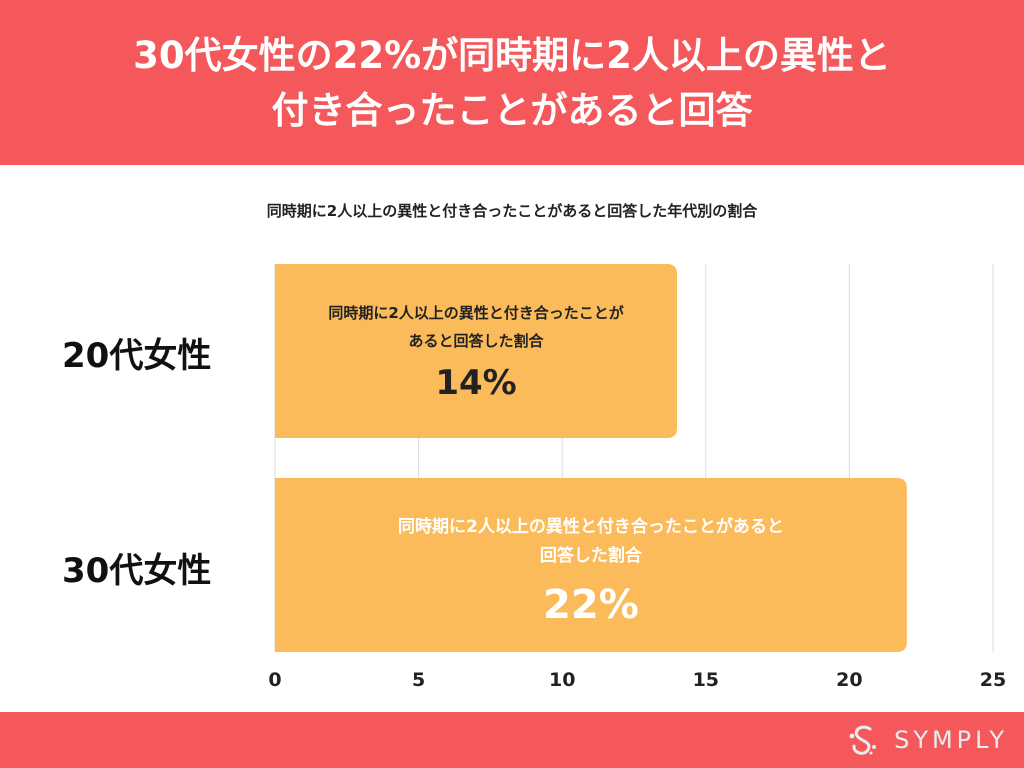  Describe the element at coordinates (136, 571) in the screenshot. I see `category-label: 30代女性` at that location.